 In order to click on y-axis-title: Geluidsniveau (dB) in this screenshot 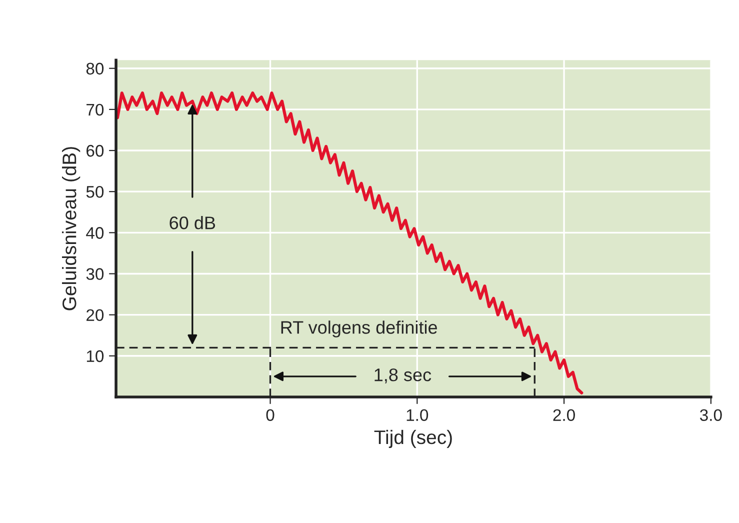, I will do `click(71, 228)`.